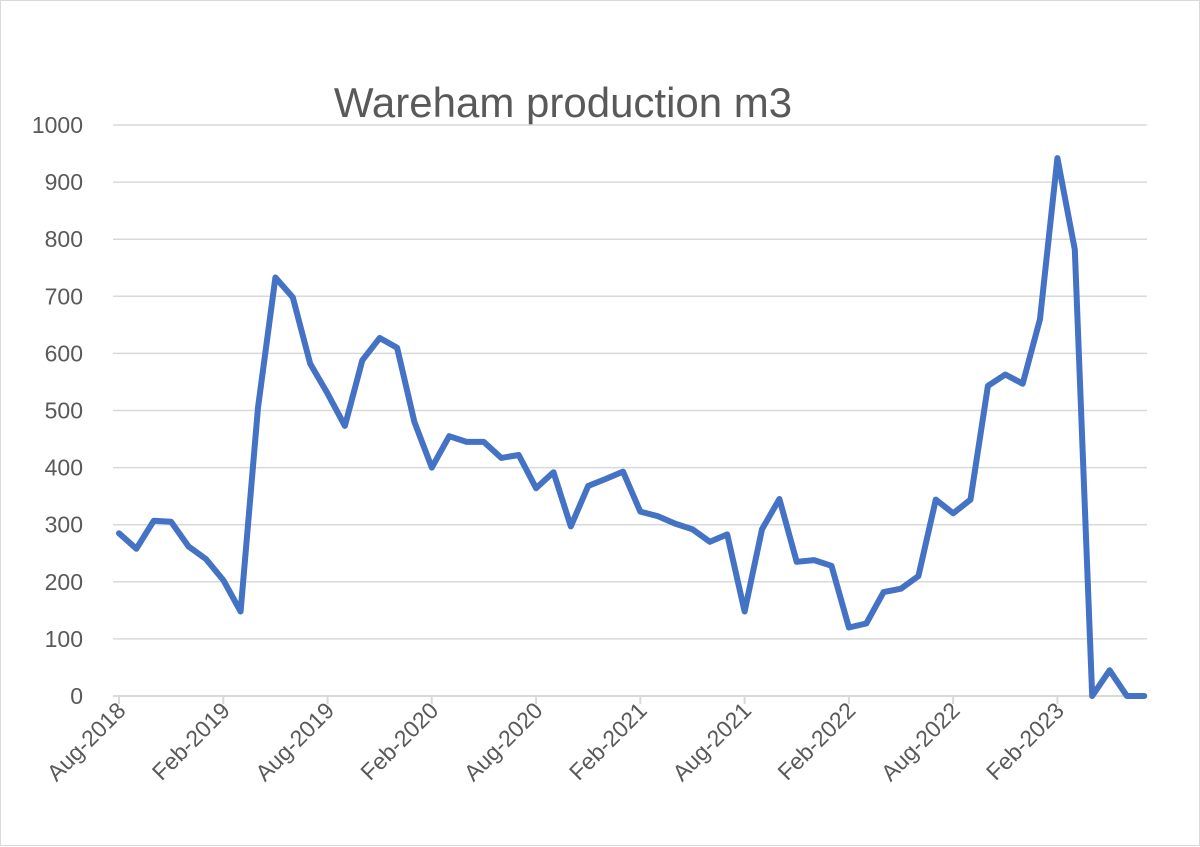 The height and width of the screenshot is (847, 1200). I want to click on x-tick-label: Feb-2022, so click(816, 741).